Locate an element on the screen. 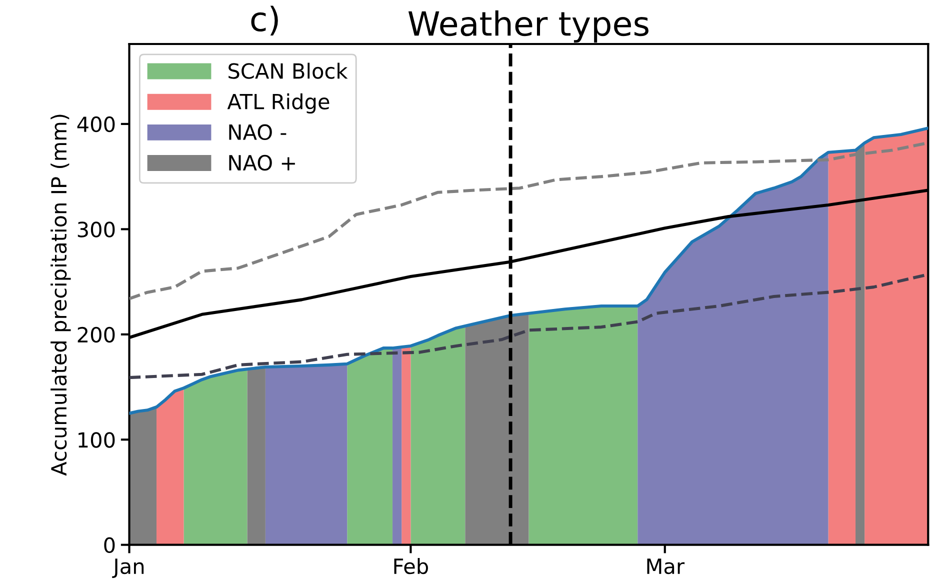 Image resolution: width=930 pixels, height=579 pixels. y-tick-label: 100 is located at coordinates (96, 440).